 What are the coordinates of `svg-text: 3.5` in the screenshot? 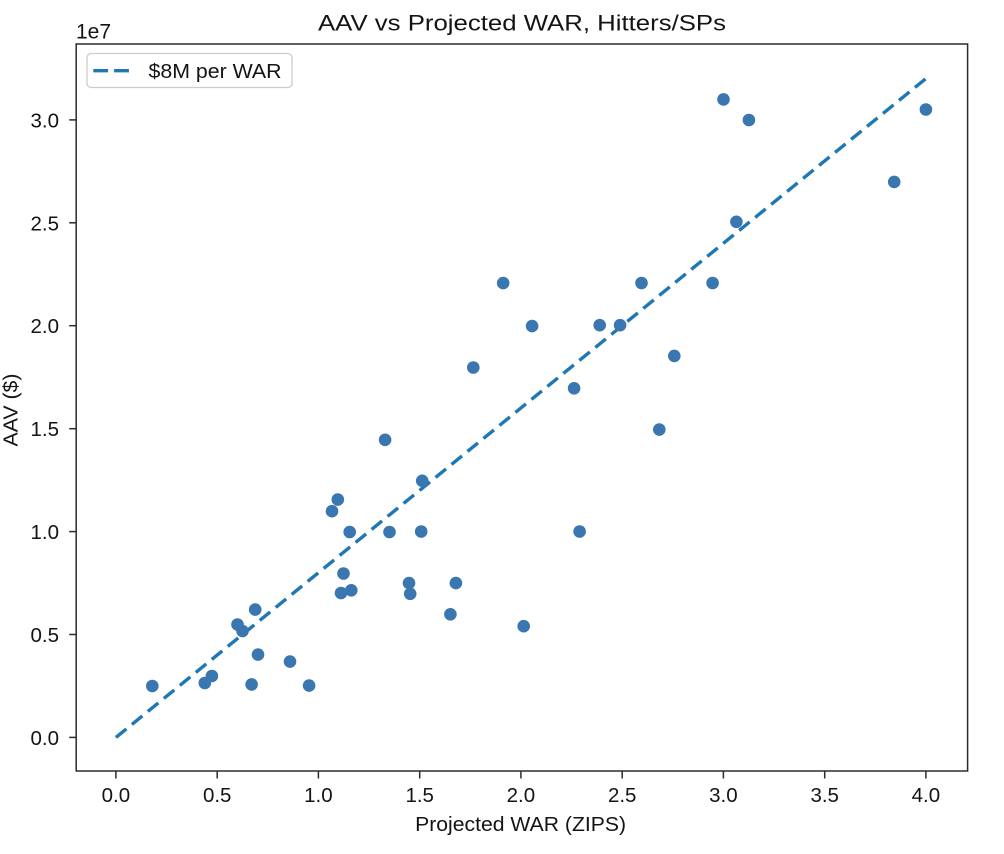 It's located at (824, 795).